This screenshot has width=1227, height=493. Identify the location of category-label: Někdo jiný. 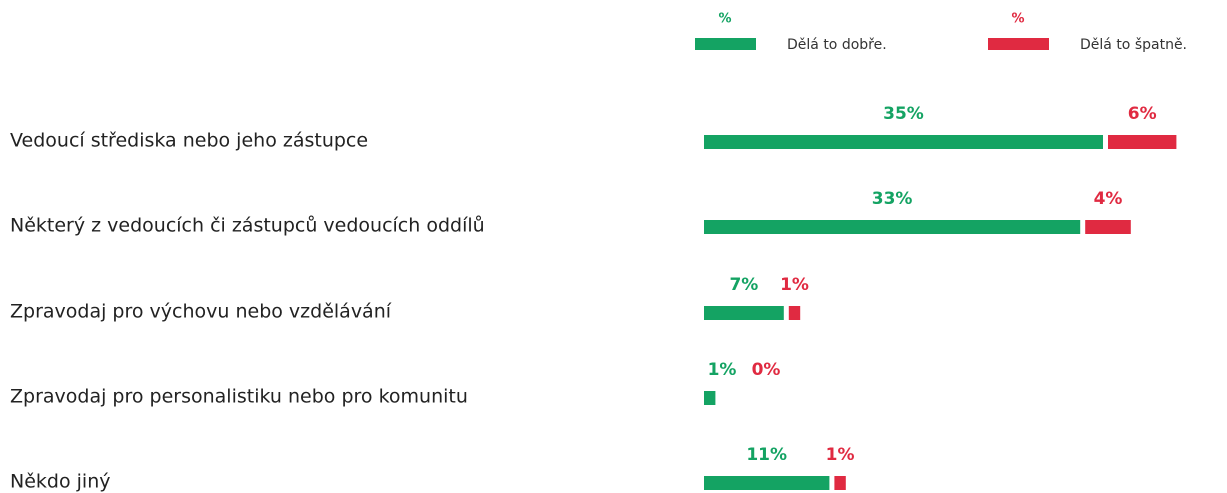
(60, 482).